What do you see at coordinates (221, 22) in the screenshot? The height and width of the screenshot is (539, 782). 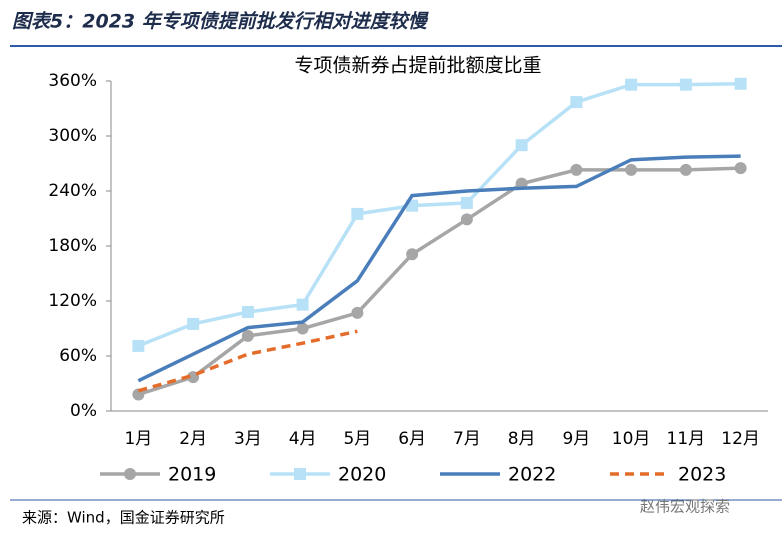 I see `page-title: 图表5：2023 年专项债提前批发行相对进度较慢` at bounding box center [221, 22].